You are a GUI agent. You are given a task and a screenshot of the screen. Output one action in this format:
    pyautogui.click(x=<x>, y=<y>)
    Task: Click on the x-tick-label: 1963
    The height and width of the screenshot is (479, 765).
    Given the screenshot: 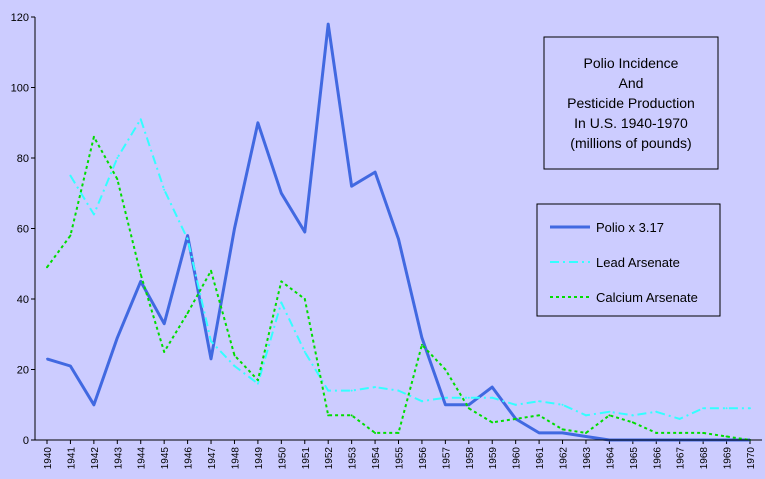 What is the action you would take?
    pyautogui.click(x=587, y=458)
    